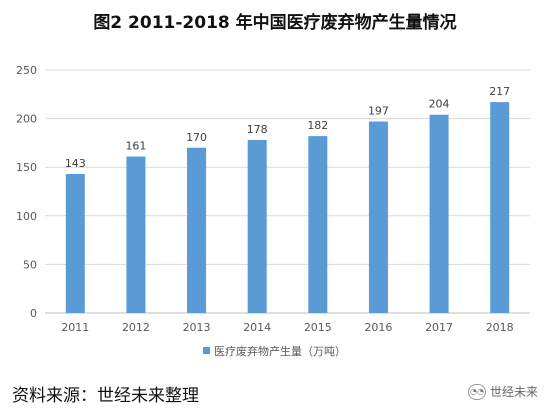 This screenshot has height=411, width=550. I want to click on legend-swatch, so click(206, 350).